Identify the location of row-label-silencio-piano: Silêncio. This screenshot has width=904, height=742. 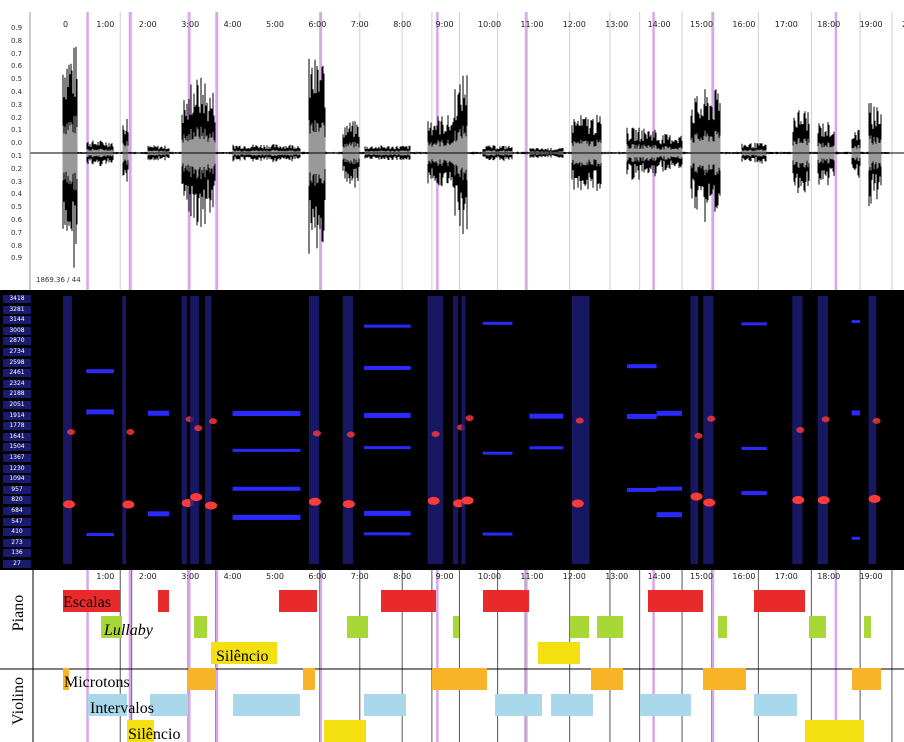
(242, 656).